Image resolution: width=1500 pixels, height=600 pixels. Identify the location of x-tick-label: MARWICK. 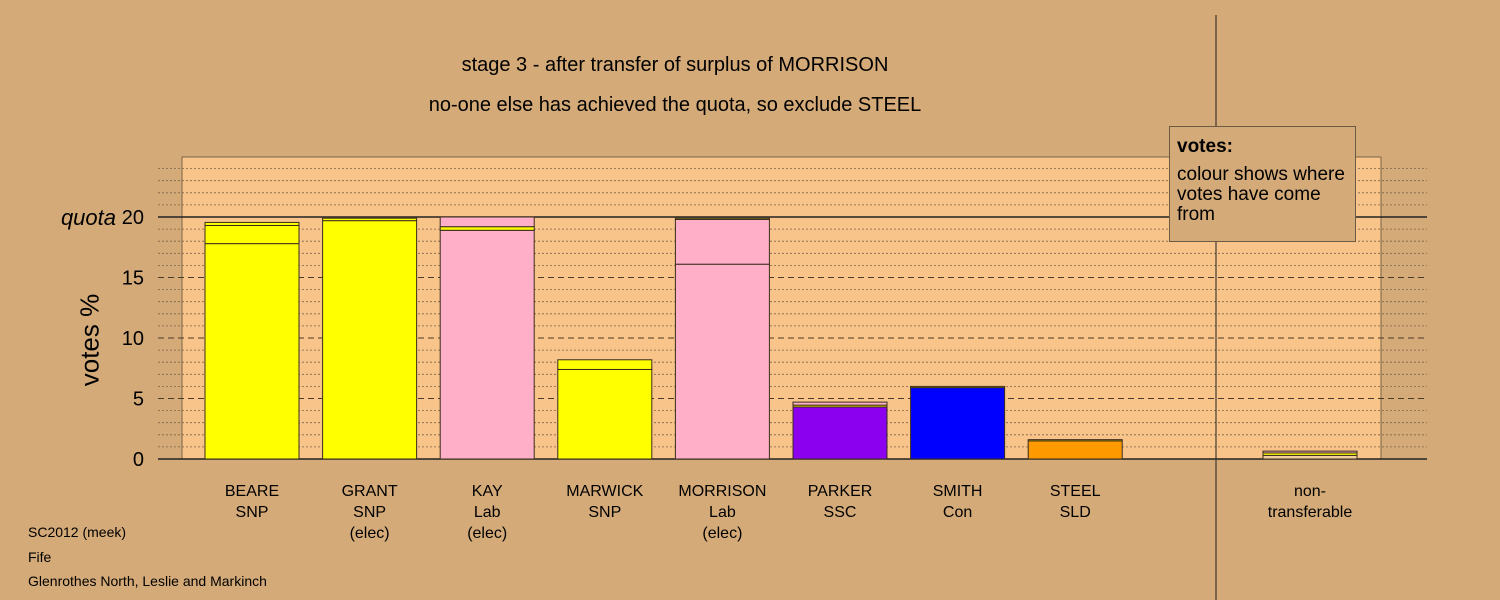
(604, 491).